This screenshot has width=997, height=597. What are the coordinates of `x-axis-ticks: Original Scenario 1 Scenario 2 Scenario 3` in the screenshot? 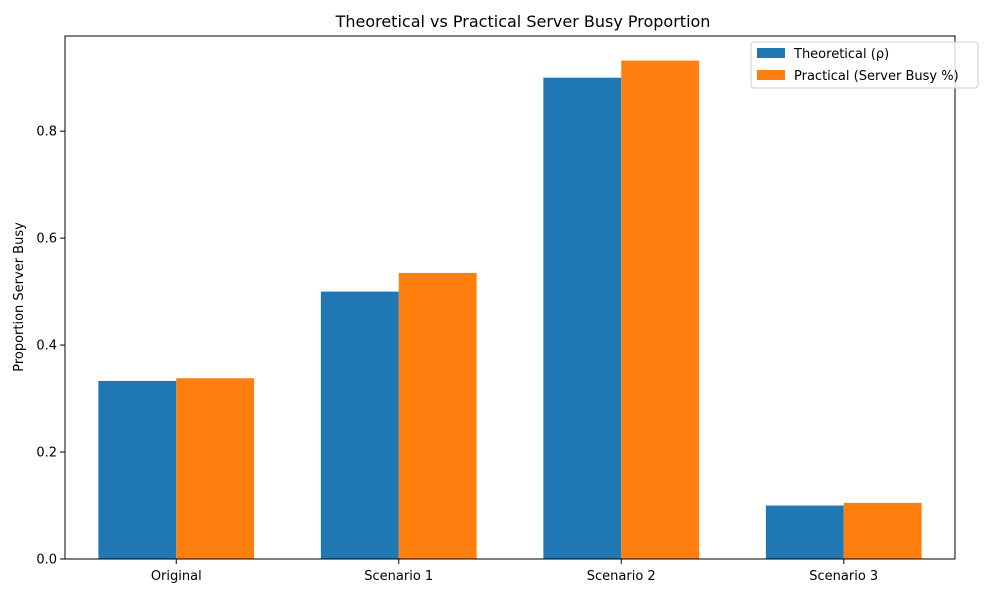 It's located at (514, 571).